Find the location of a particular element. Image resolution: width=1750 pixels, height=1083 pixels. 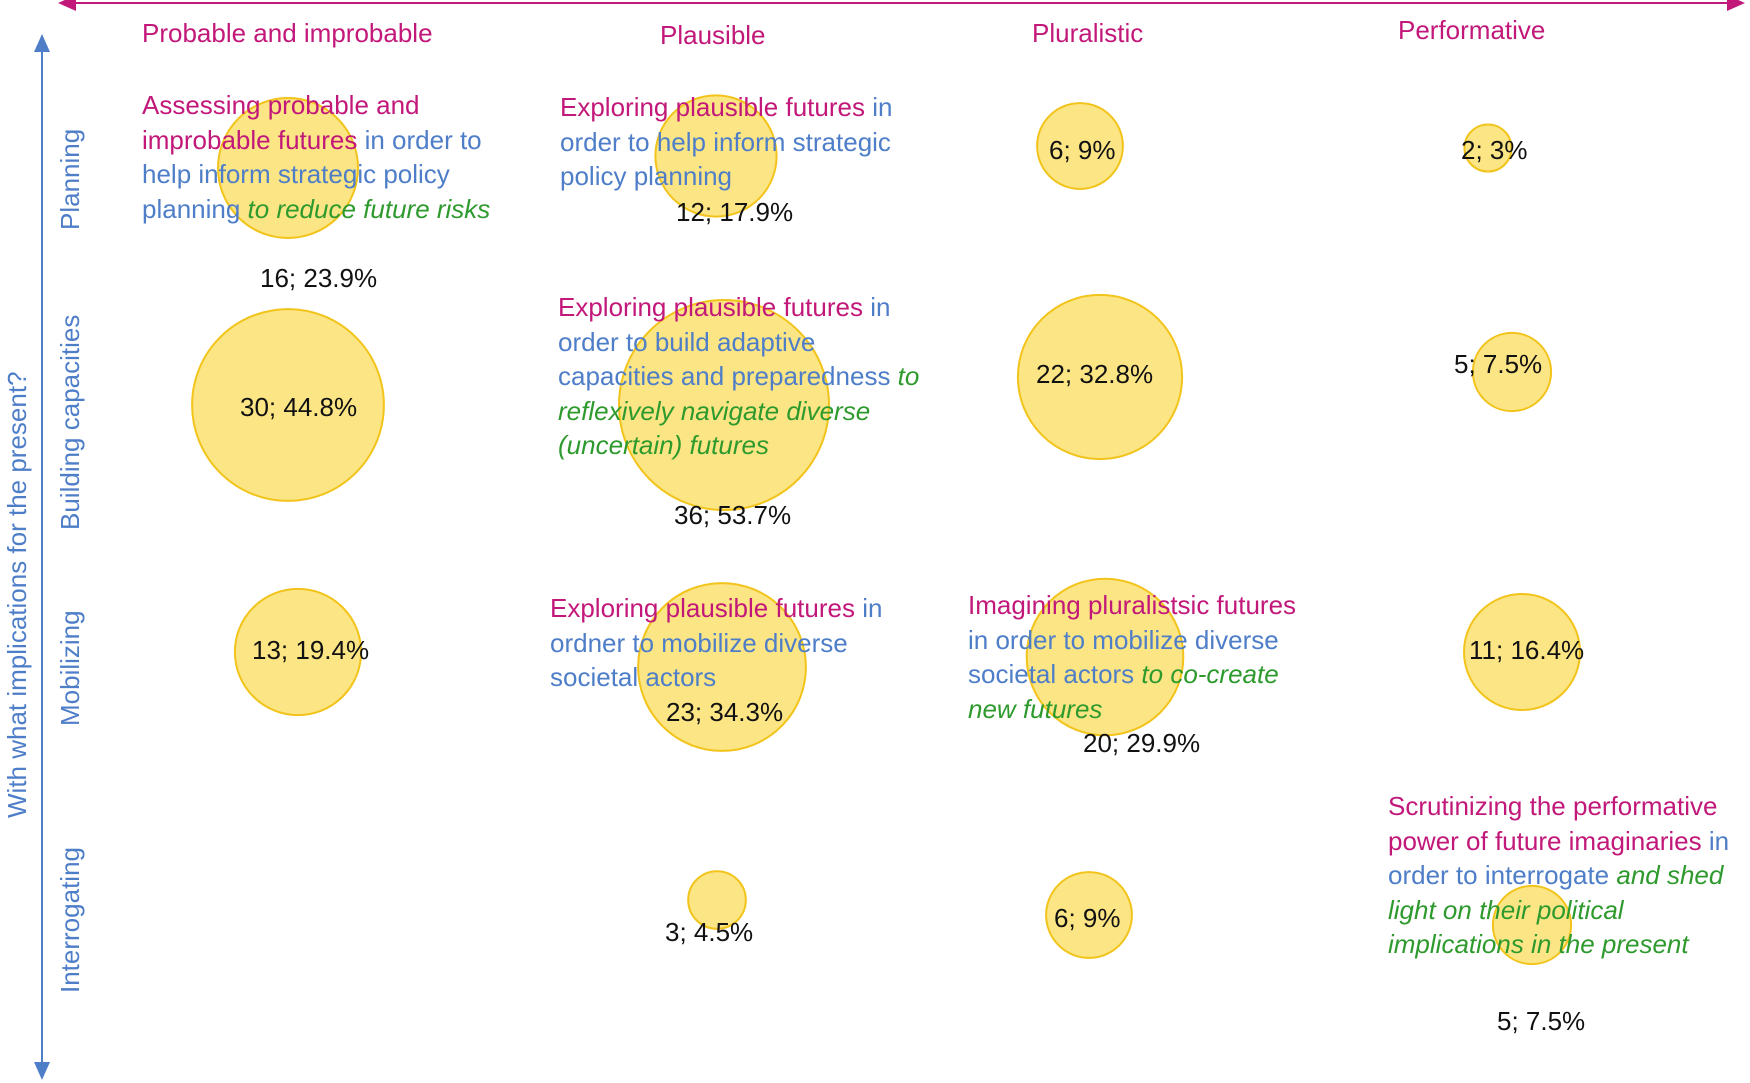

value-label: 36; 53.7% is located at coordinates (733, 515).